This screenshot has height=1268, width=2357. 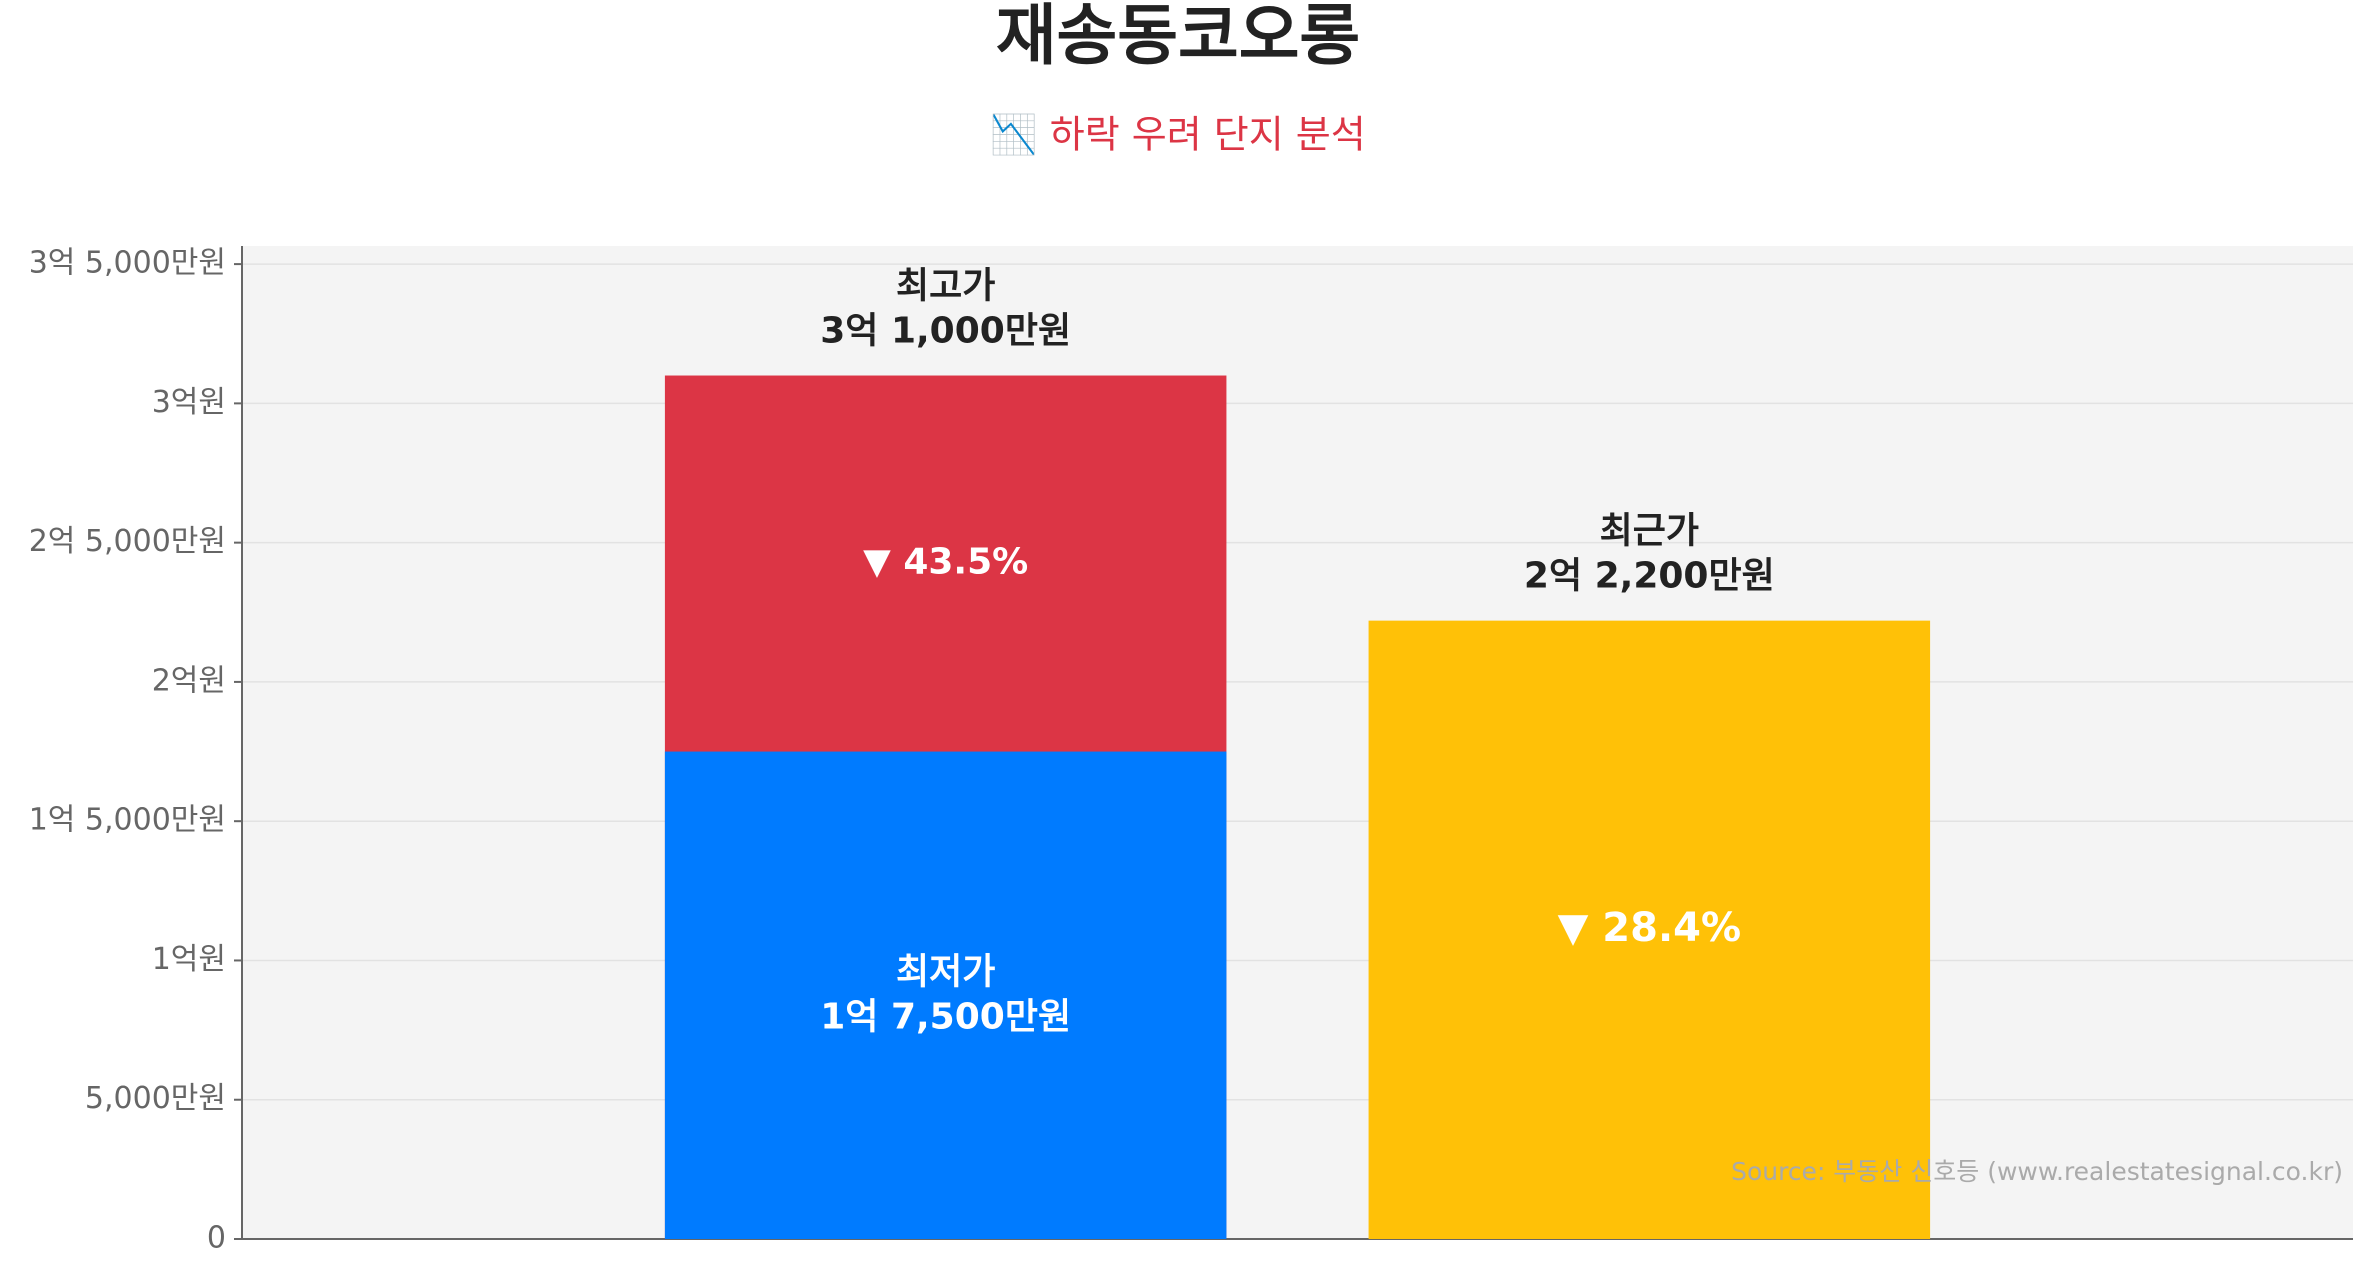 What do you see at coordinates (945, 1016) in the screenshot?
I see `value-label: 1억 7,500만원` at bounding box center [945, 1016].